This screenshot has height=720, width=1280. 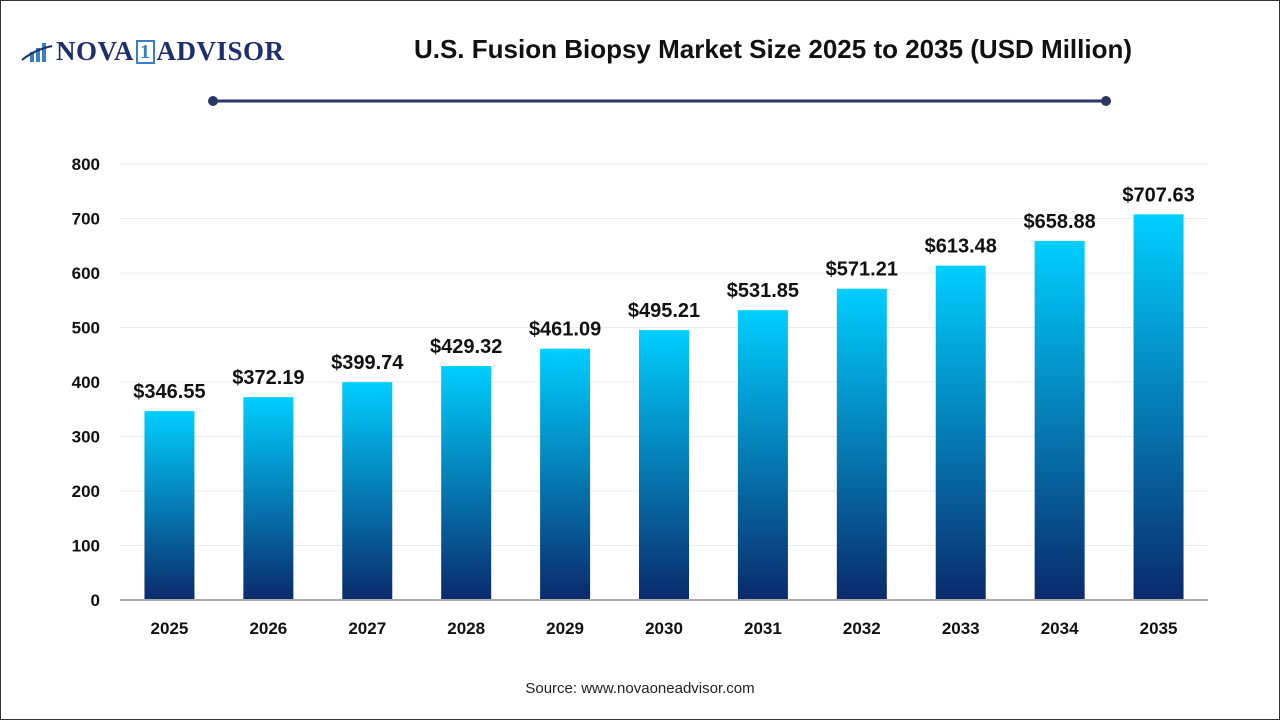 I want to click on y-tick-label: 700, so click(x=86, y=219).